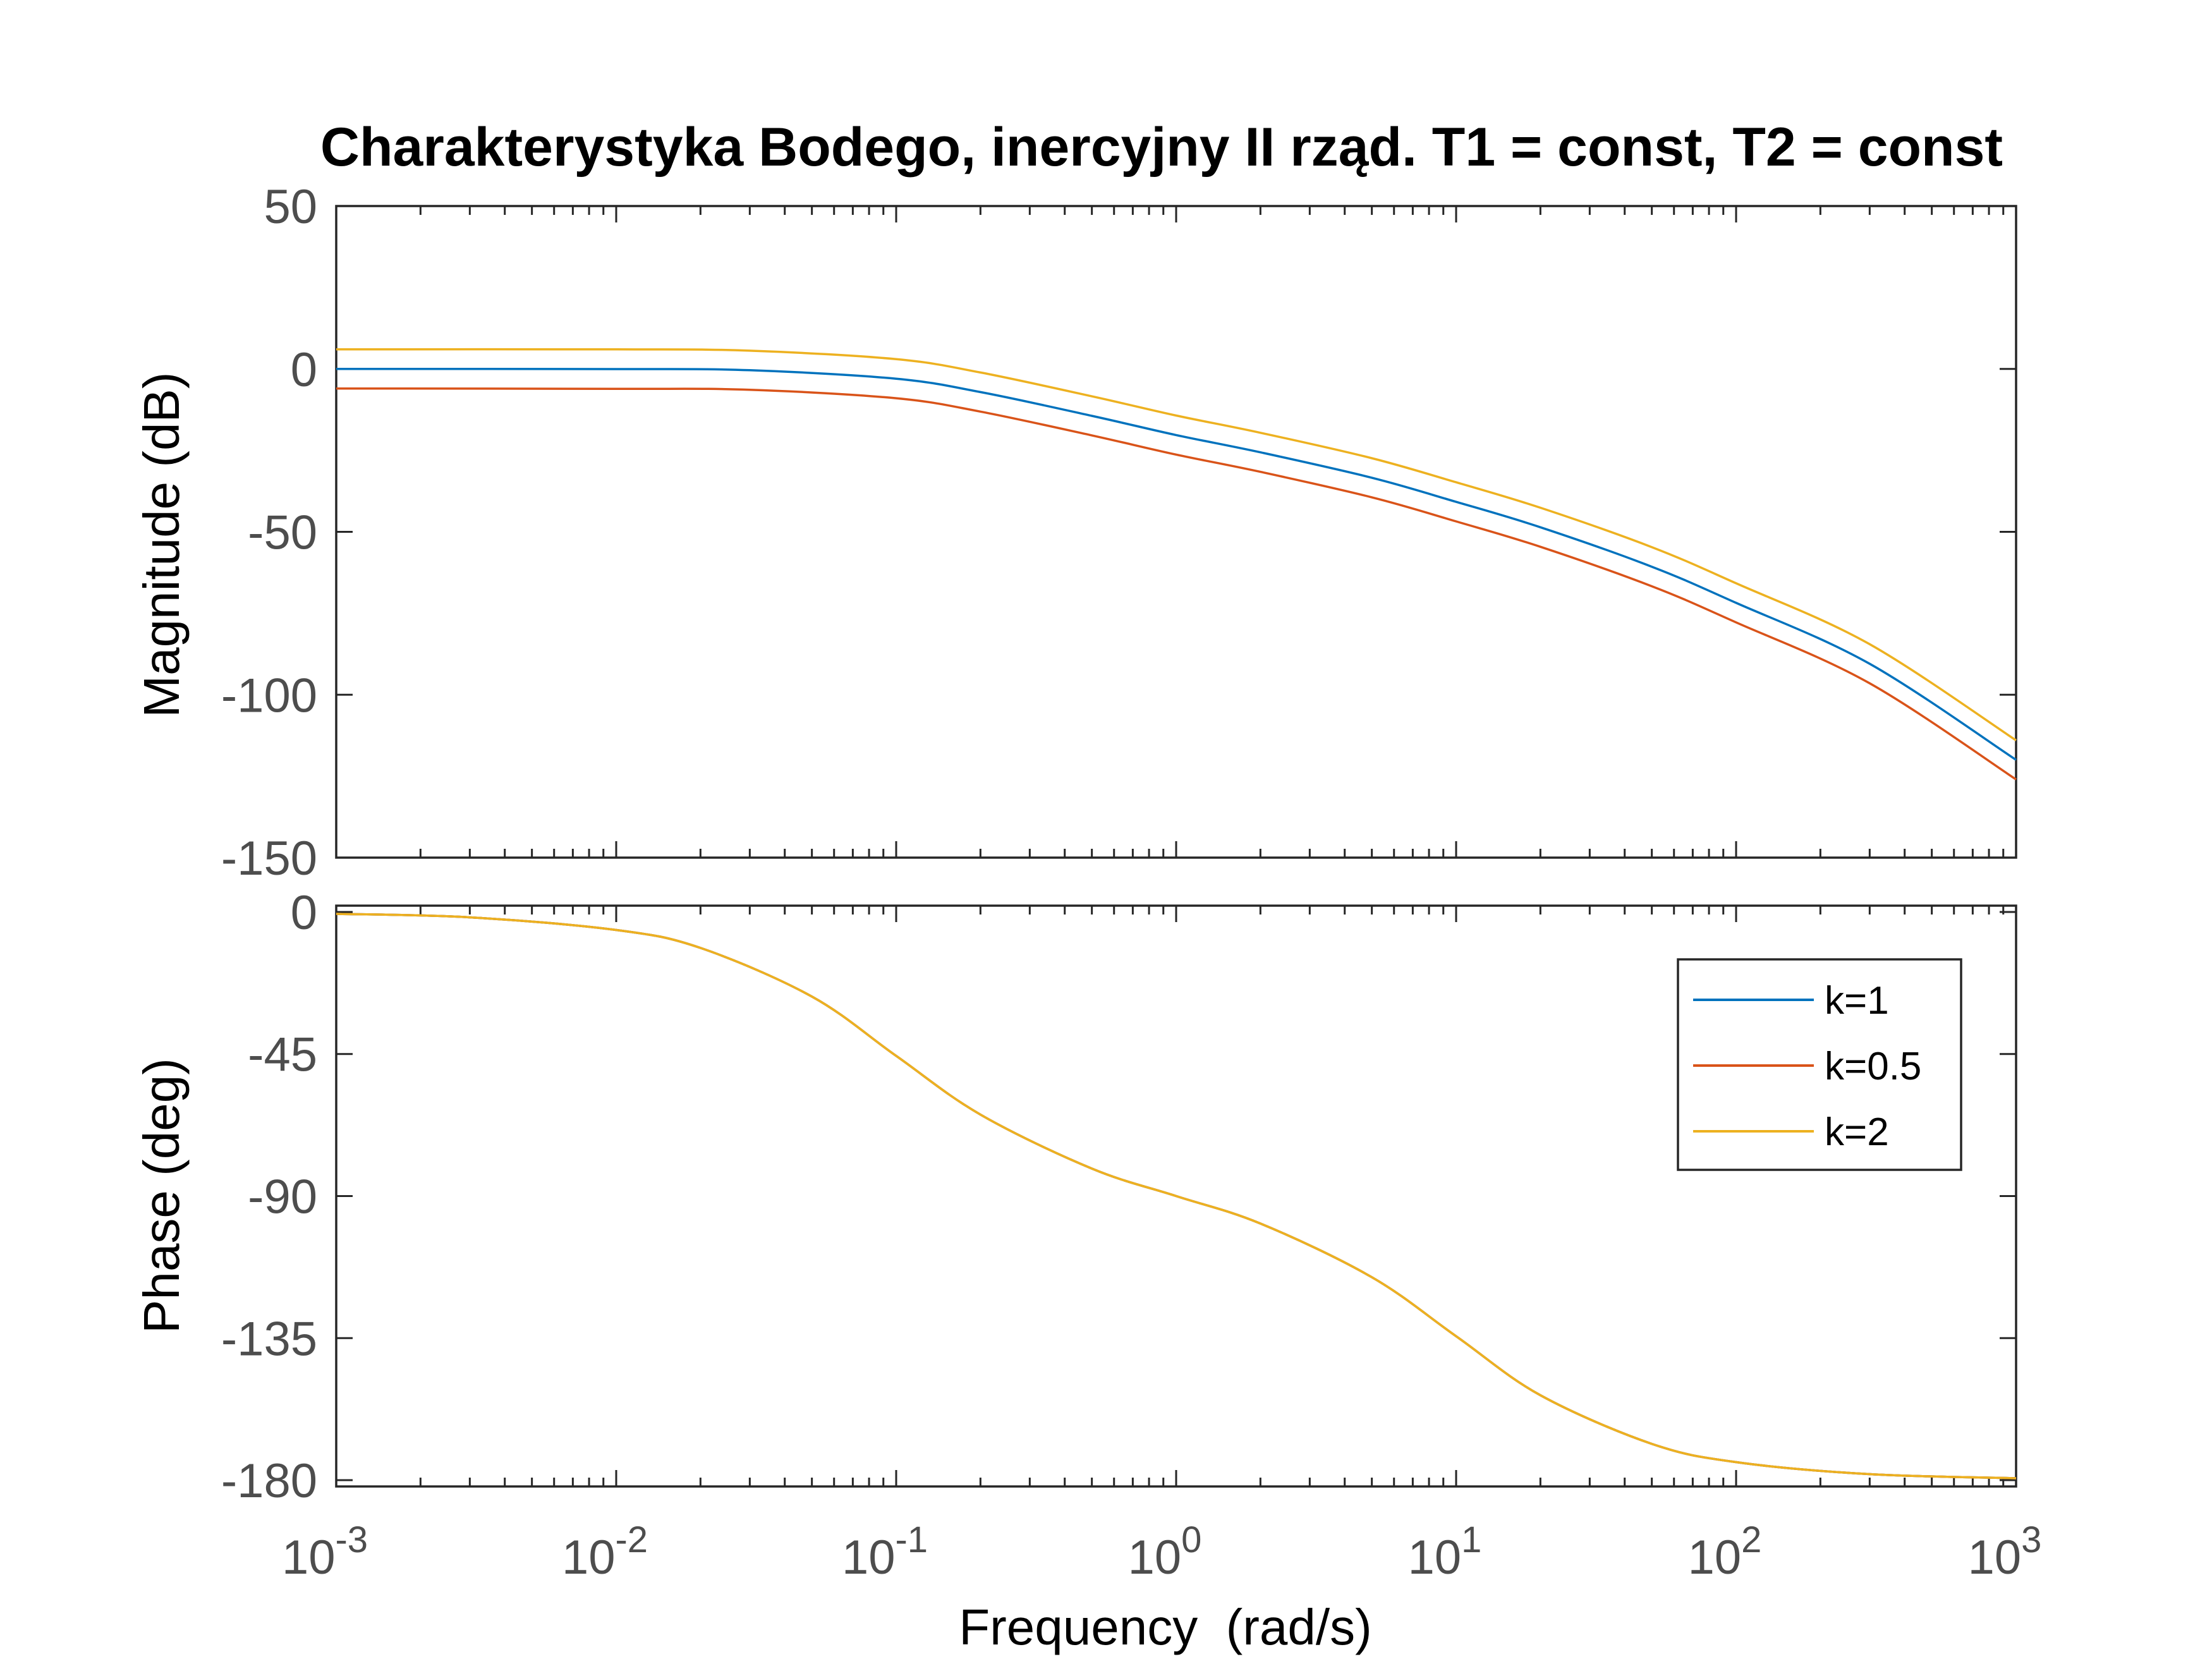 The image size is (2212, 1659). I want to click on legend: k=1 k=0.5 k=2, so click(1819, 1064).